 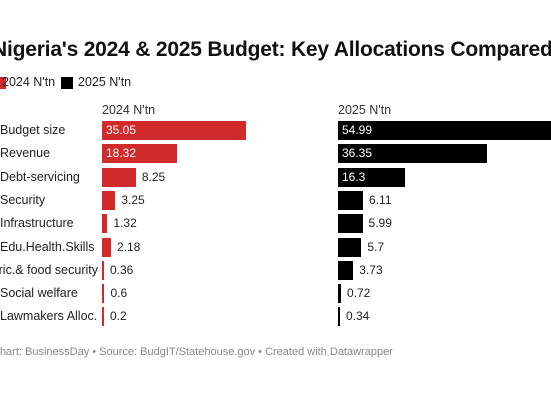 I want to click on data-label-2024: 35.05, so click(x=121, y=130).